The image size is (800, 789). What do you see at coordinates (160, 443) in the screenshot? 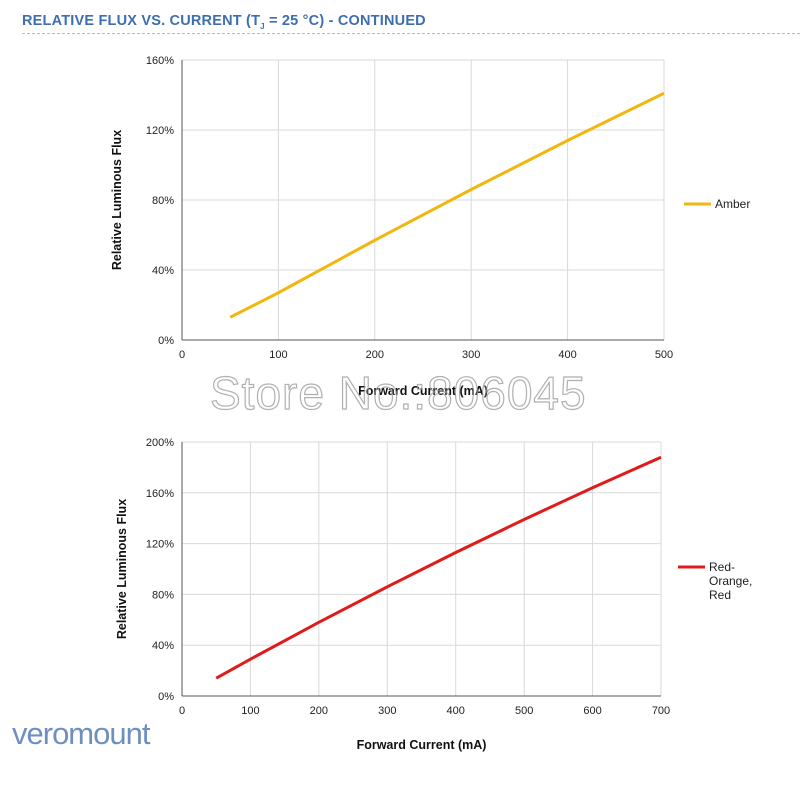
I see `y-tick-label: 200%` at bounding box center [160, 443].